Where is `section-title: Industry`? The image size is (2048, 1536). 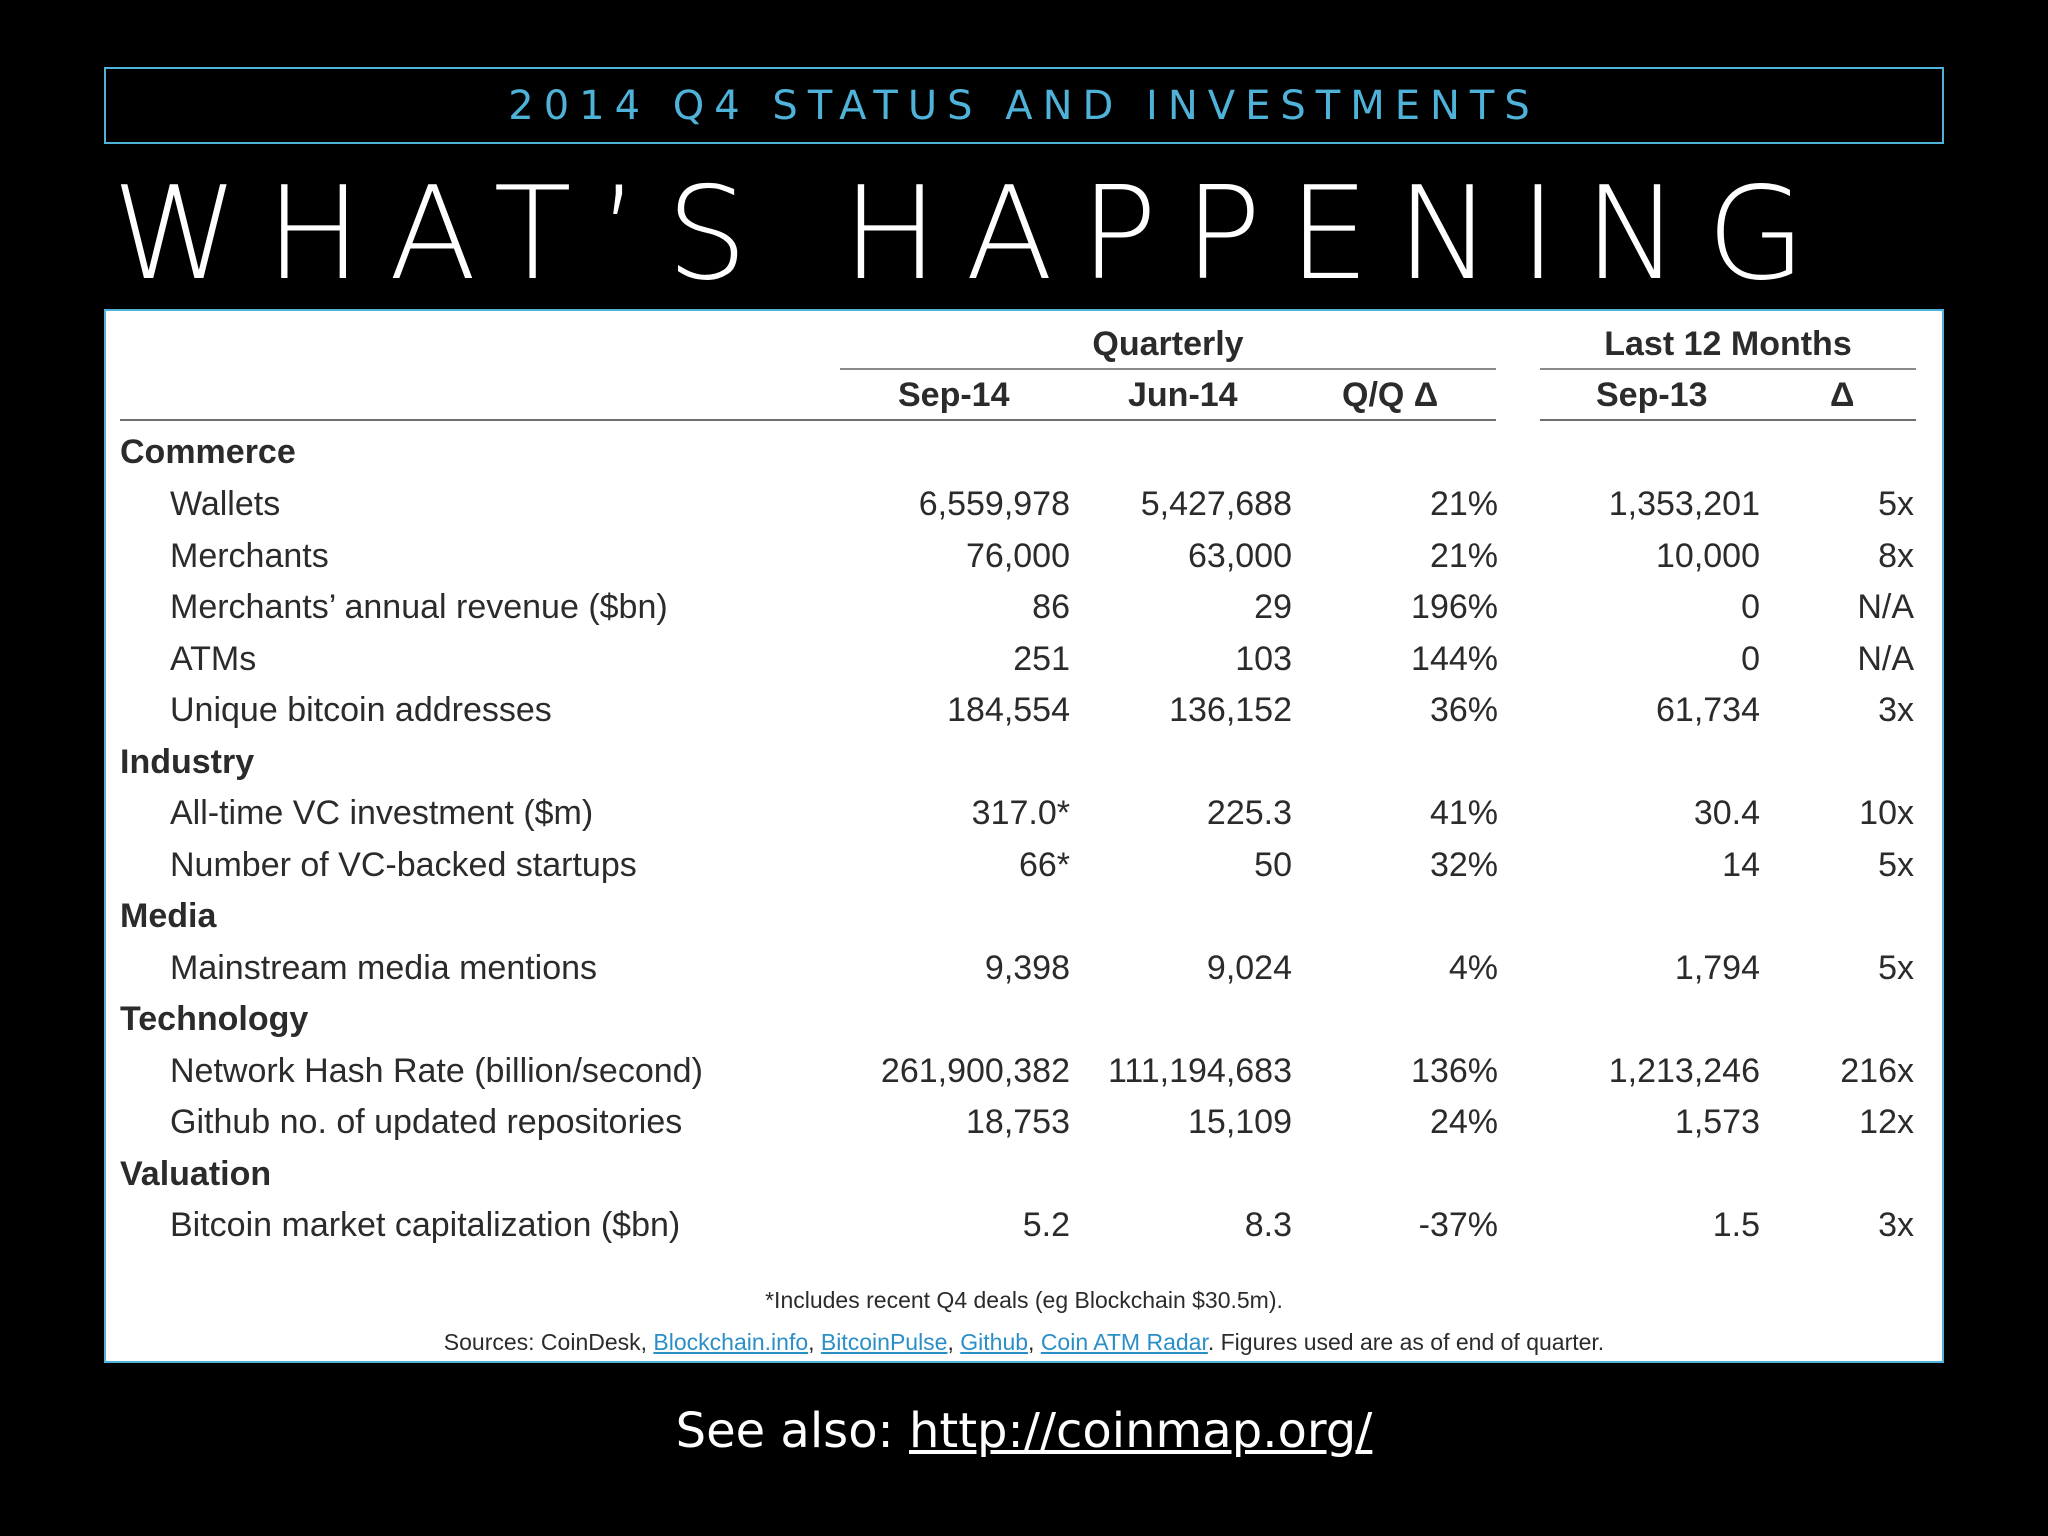 section-title: Industry is located at coordinates (187, 762).